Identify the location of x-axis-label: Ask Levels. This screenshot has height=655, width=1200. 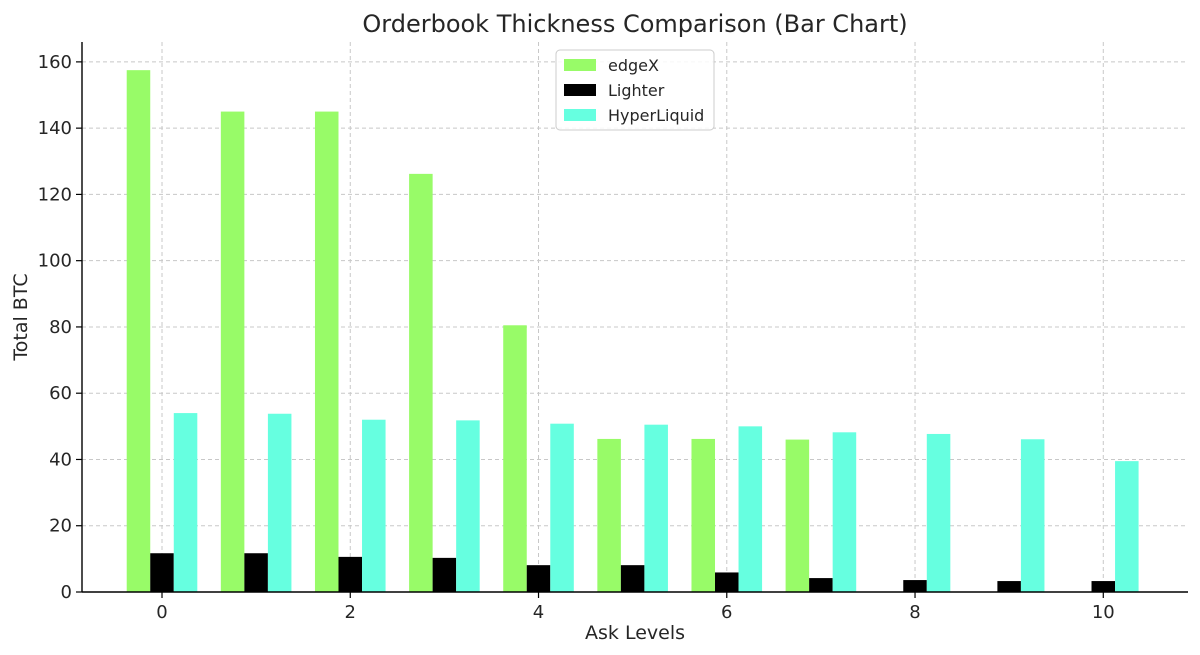
(635, 633).